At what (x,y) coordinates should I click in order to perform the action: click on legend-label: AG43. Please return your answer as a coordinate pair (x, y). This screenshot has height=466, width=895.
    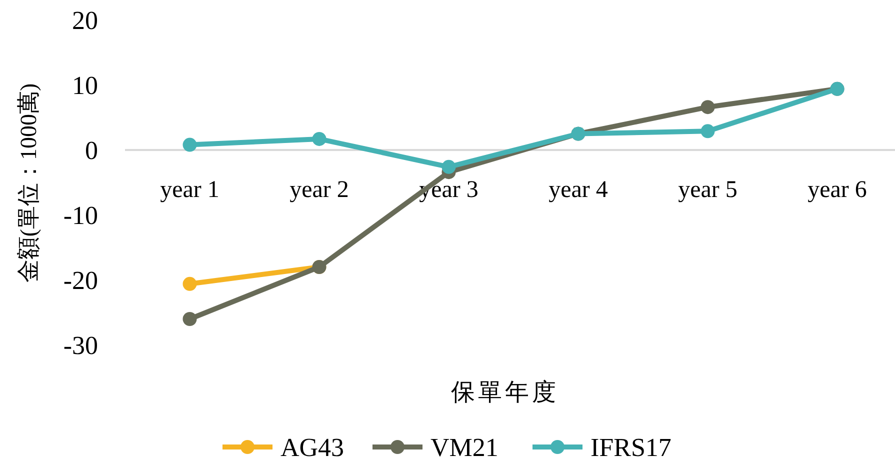
    Looking at the image, I should click on (312, 447).